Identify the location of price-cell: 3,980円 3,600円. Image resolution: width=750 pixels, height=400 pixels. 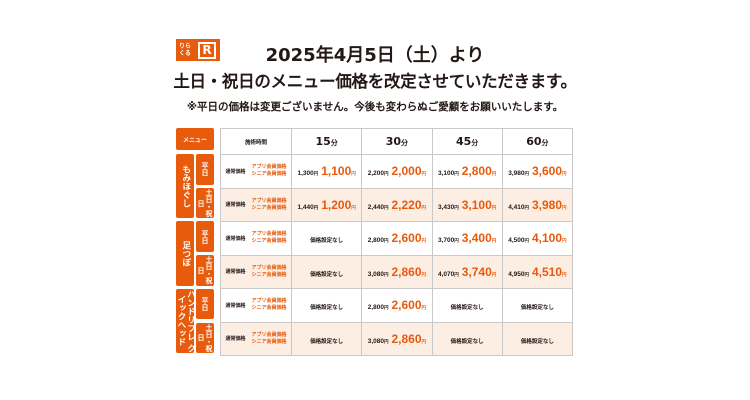
(537, 171).